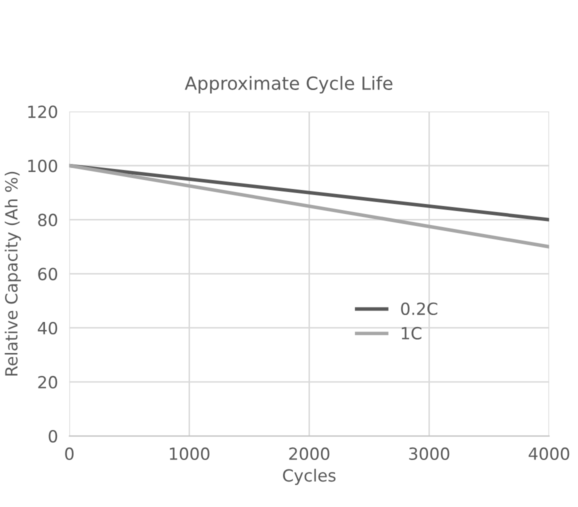 The height and width of the screenshot is (507, 578). I want to click on y-tick-label: 100, so click(43, 166).